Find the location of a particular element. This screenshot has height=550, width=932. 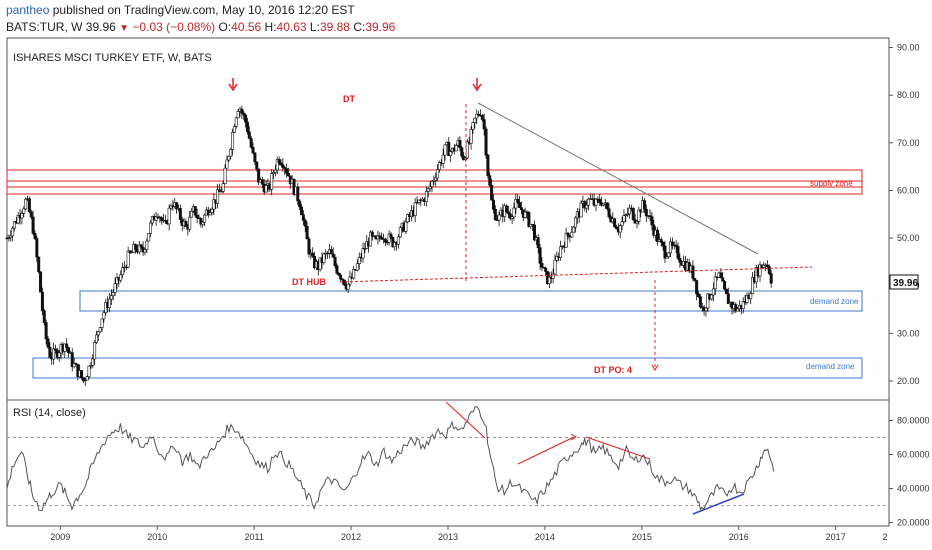

resistance-trendline is located at coordinates (618, 178).